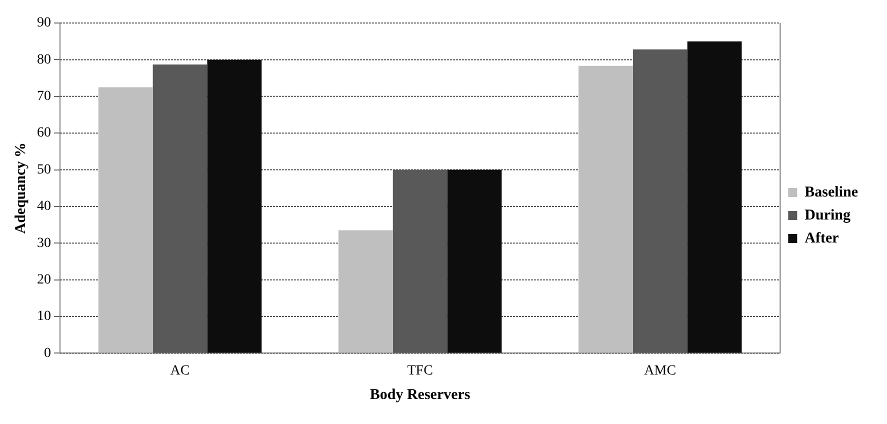  What do you see at coordinates (44, 96) in the screenshot?
I see `y-tick-label: 70` at bounding box center [44, 96].